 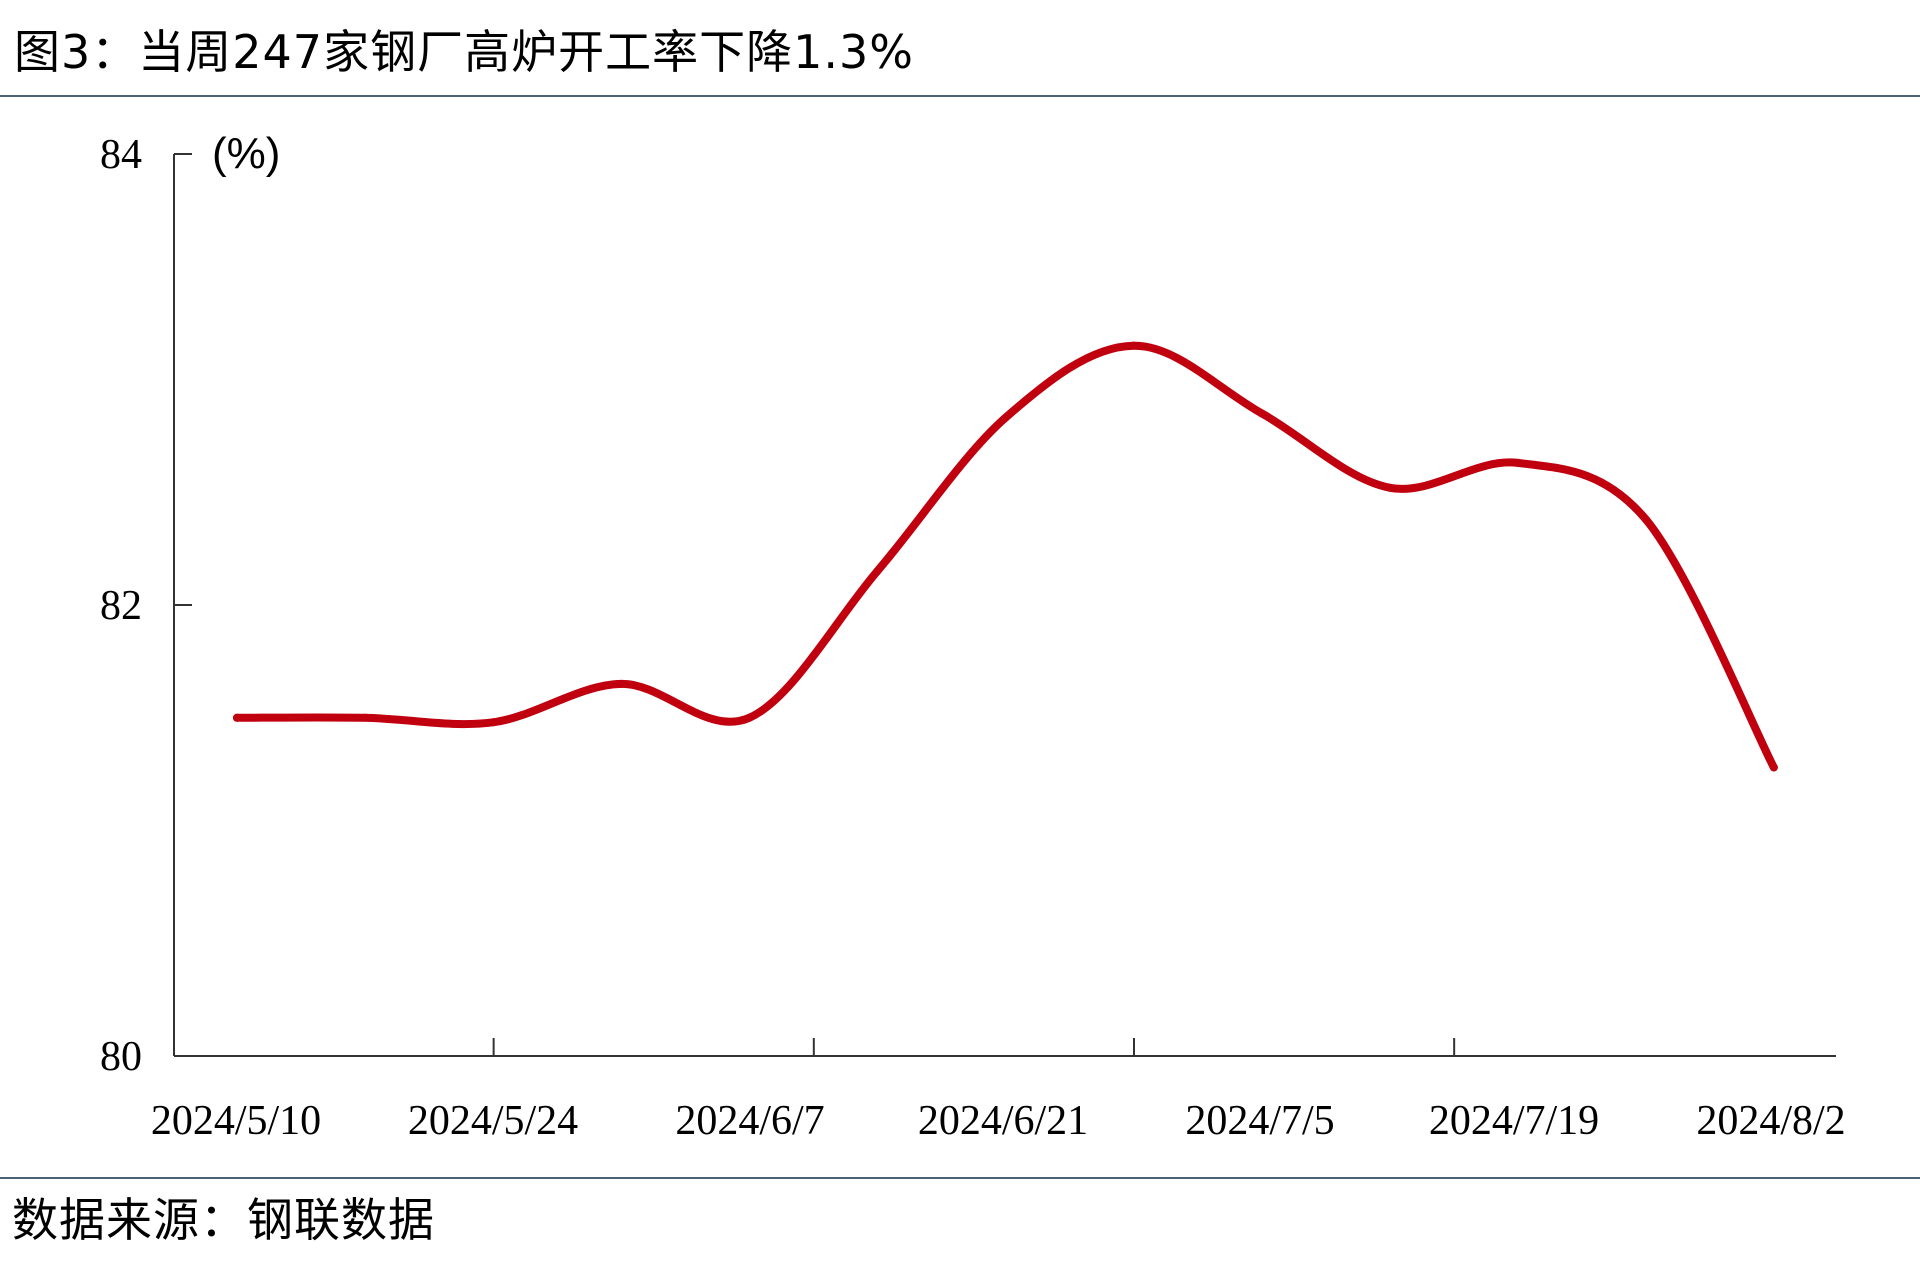 I want to click on x-tick-label: 2024/7/5, so click(x=1259, y=1121).